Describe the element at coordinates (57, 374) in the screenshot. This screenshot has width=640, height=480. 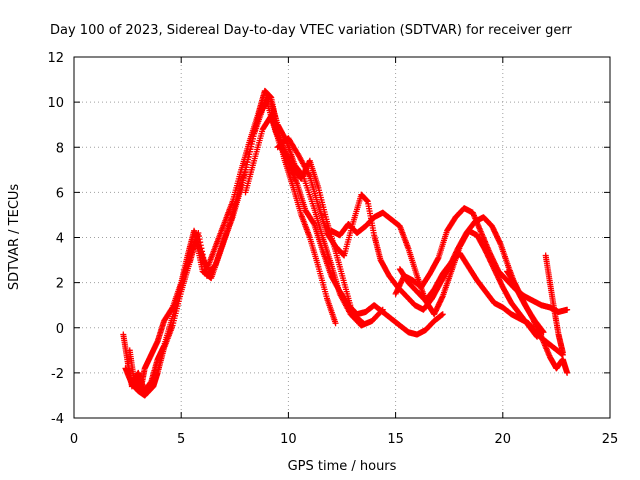
I see `y-tick-label: -2` at that location.